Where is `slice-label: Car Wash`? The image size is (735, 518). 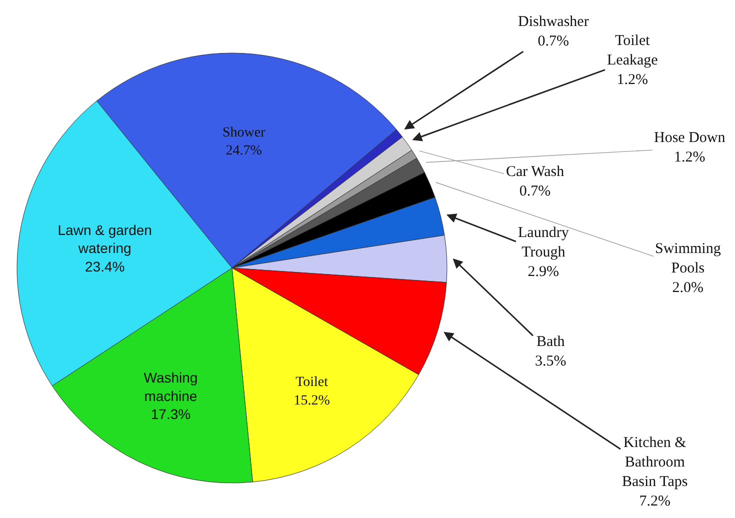
slice-label: Car Wash is located at coordinates (535, 172).